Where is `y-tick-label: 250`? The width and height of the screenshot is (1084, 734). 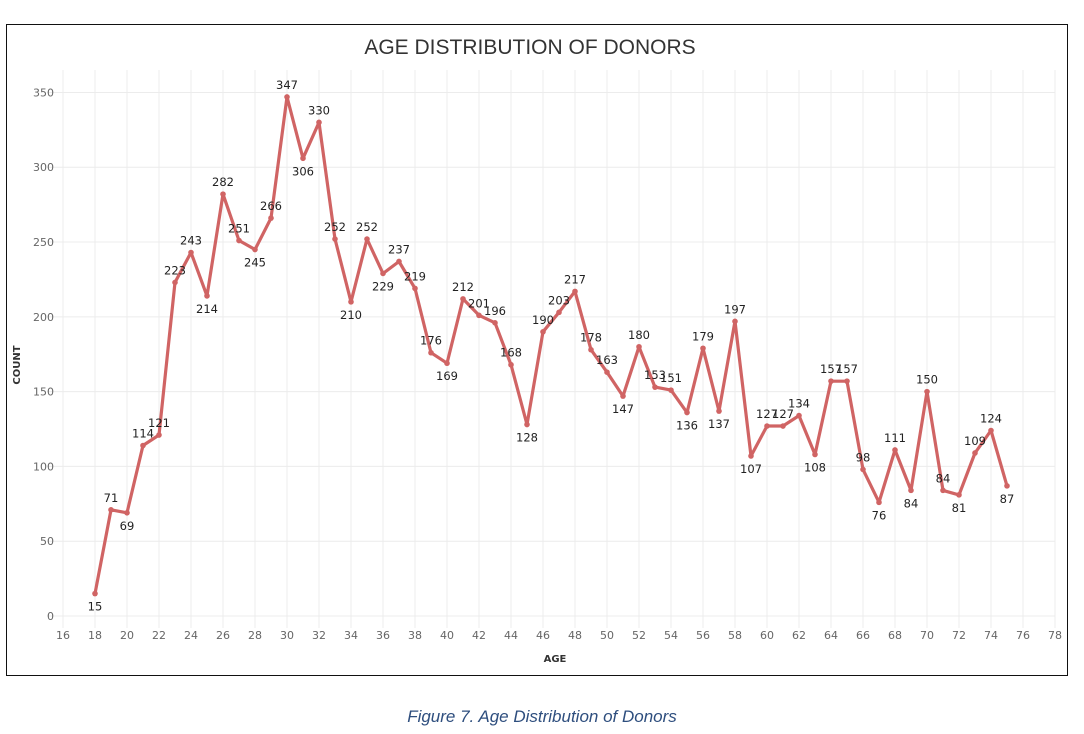
y-tick-label: 250 is located at coordinates (43, 242).